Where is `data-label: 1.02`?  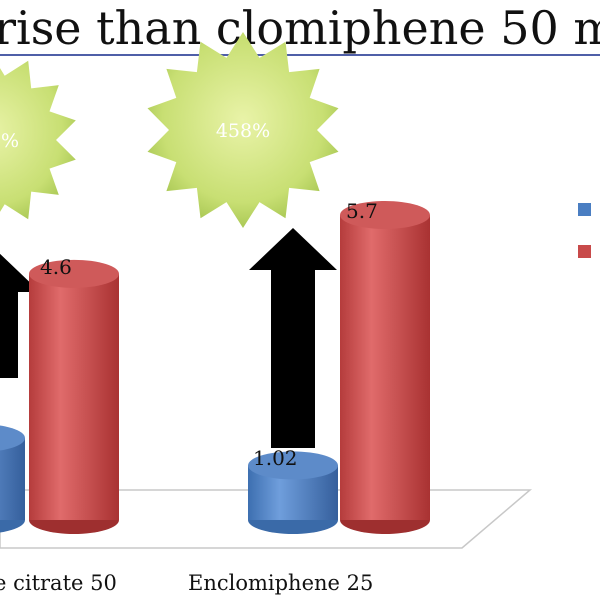
data-label: 1.02 is located at coordinates (275, 458).